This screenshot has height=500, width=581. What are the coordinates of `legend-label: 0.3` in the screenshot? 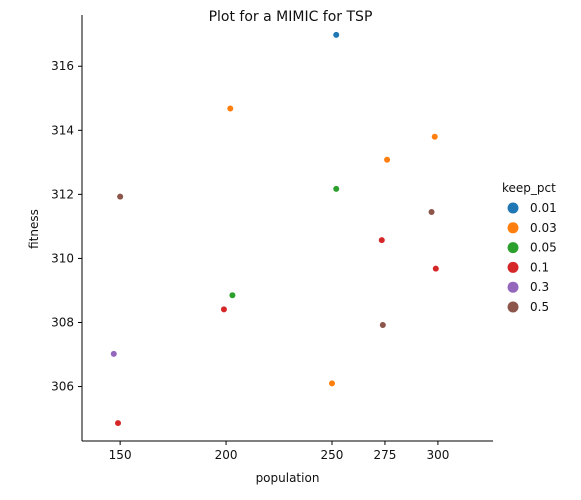 It's located at (539, 287).